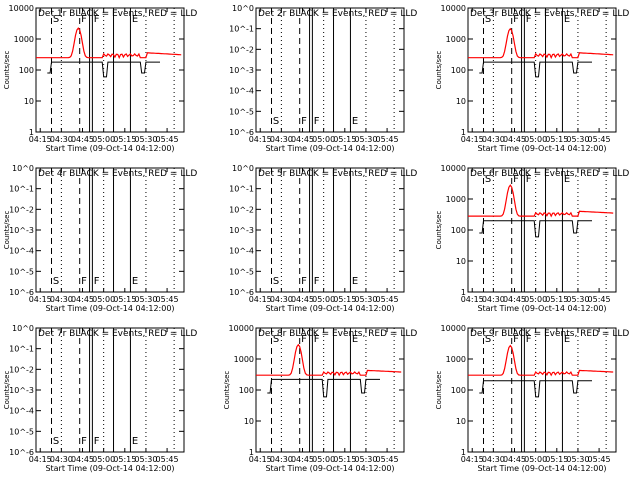  I want to click on y-tick-label: 100, so click(458, 230).